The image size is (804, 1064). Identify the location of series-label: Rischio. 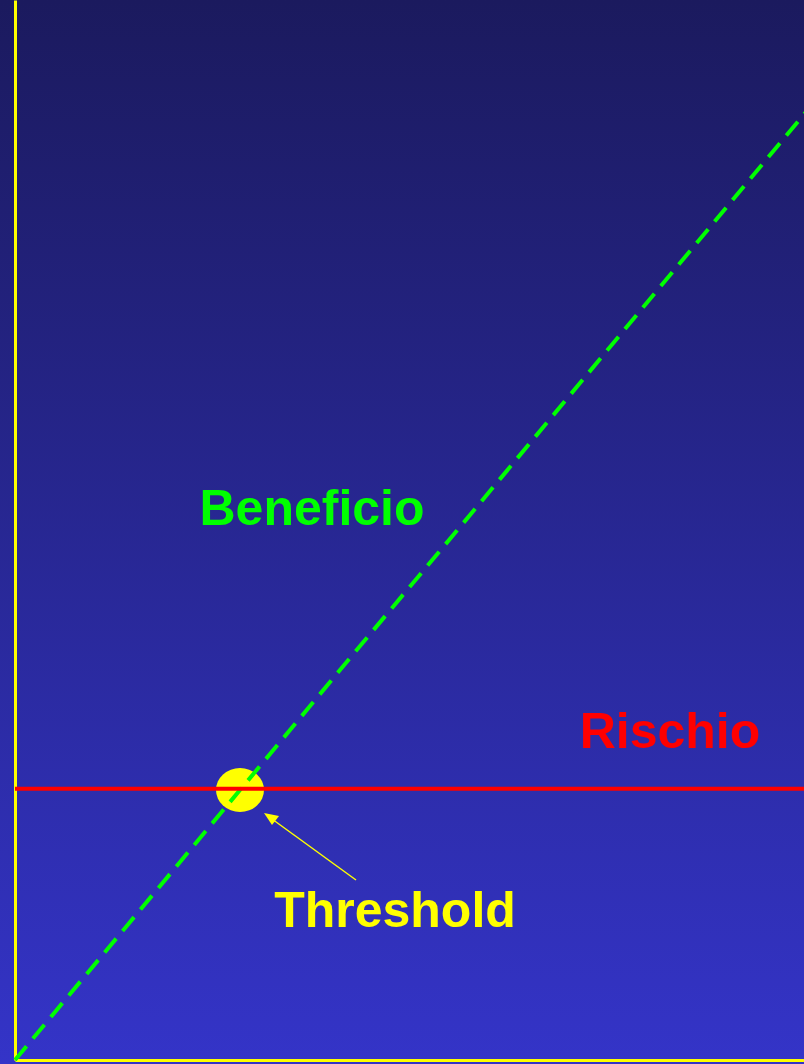
(670, 731).